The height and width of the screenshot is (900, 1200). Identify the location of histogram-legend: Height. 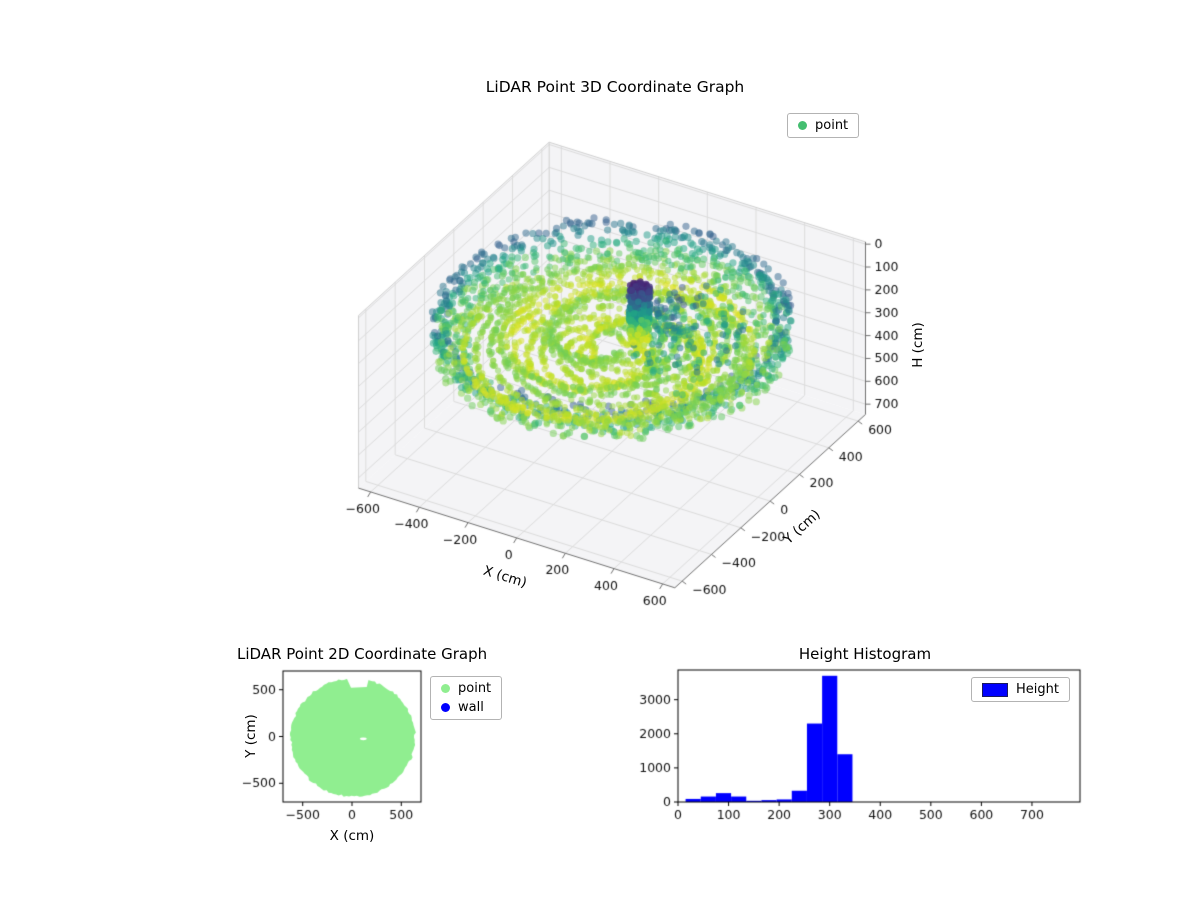
(1020, 689).